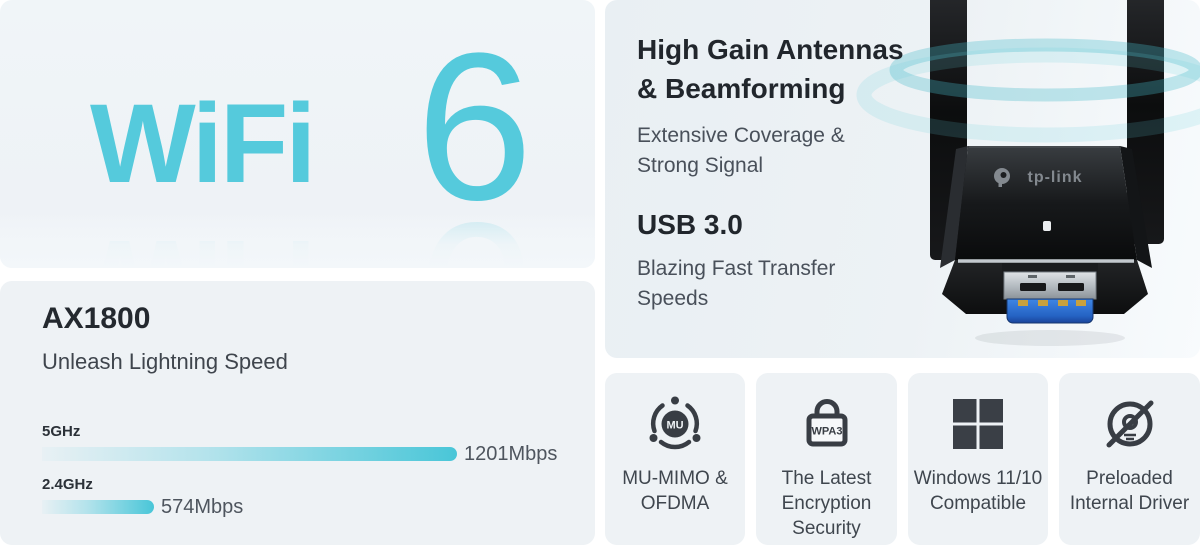  Describe the element at coordinates (1129, 459) in the screenshot. I see `tile-driver: Preloaded Internal Driver` at that location.